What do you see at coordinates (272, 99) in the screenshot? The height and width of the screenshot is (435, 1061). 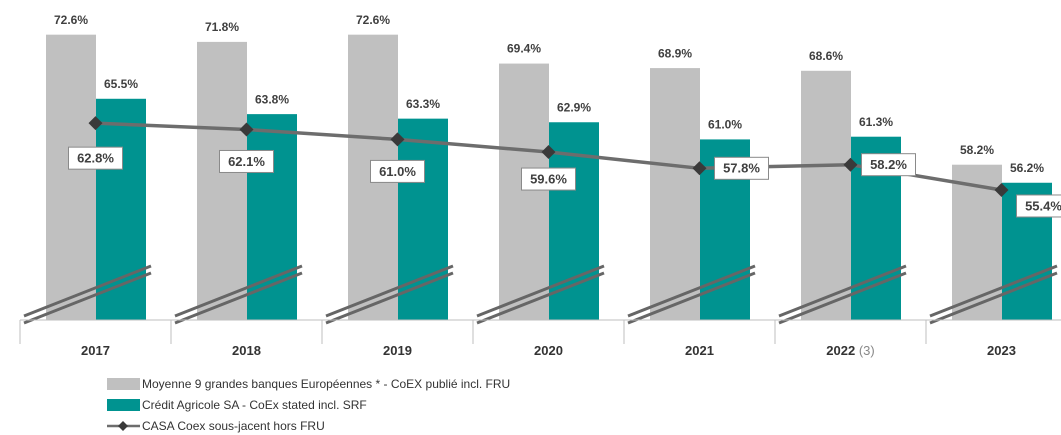 I see `value-label: 63.8%` at bounding box center [272, 99].